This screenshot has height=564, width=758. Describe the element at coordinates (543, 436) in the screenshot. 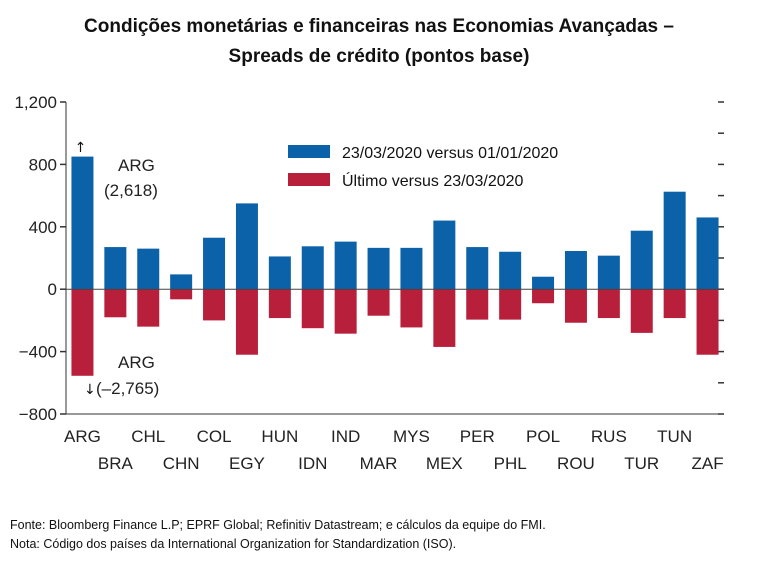

I see `x-tick-label: POL` at that location.